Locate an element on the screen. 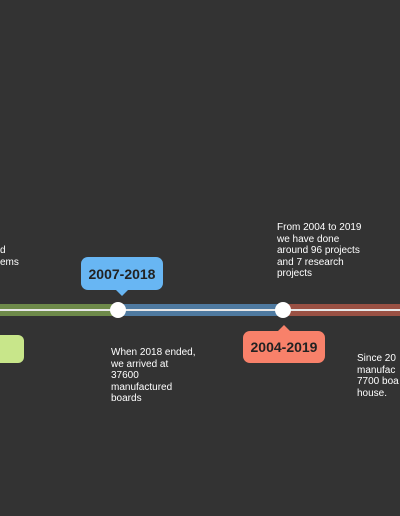 The width and height of the screenshot is (400, 516). timeline-segment-blue is located at coordinates (200, 310).